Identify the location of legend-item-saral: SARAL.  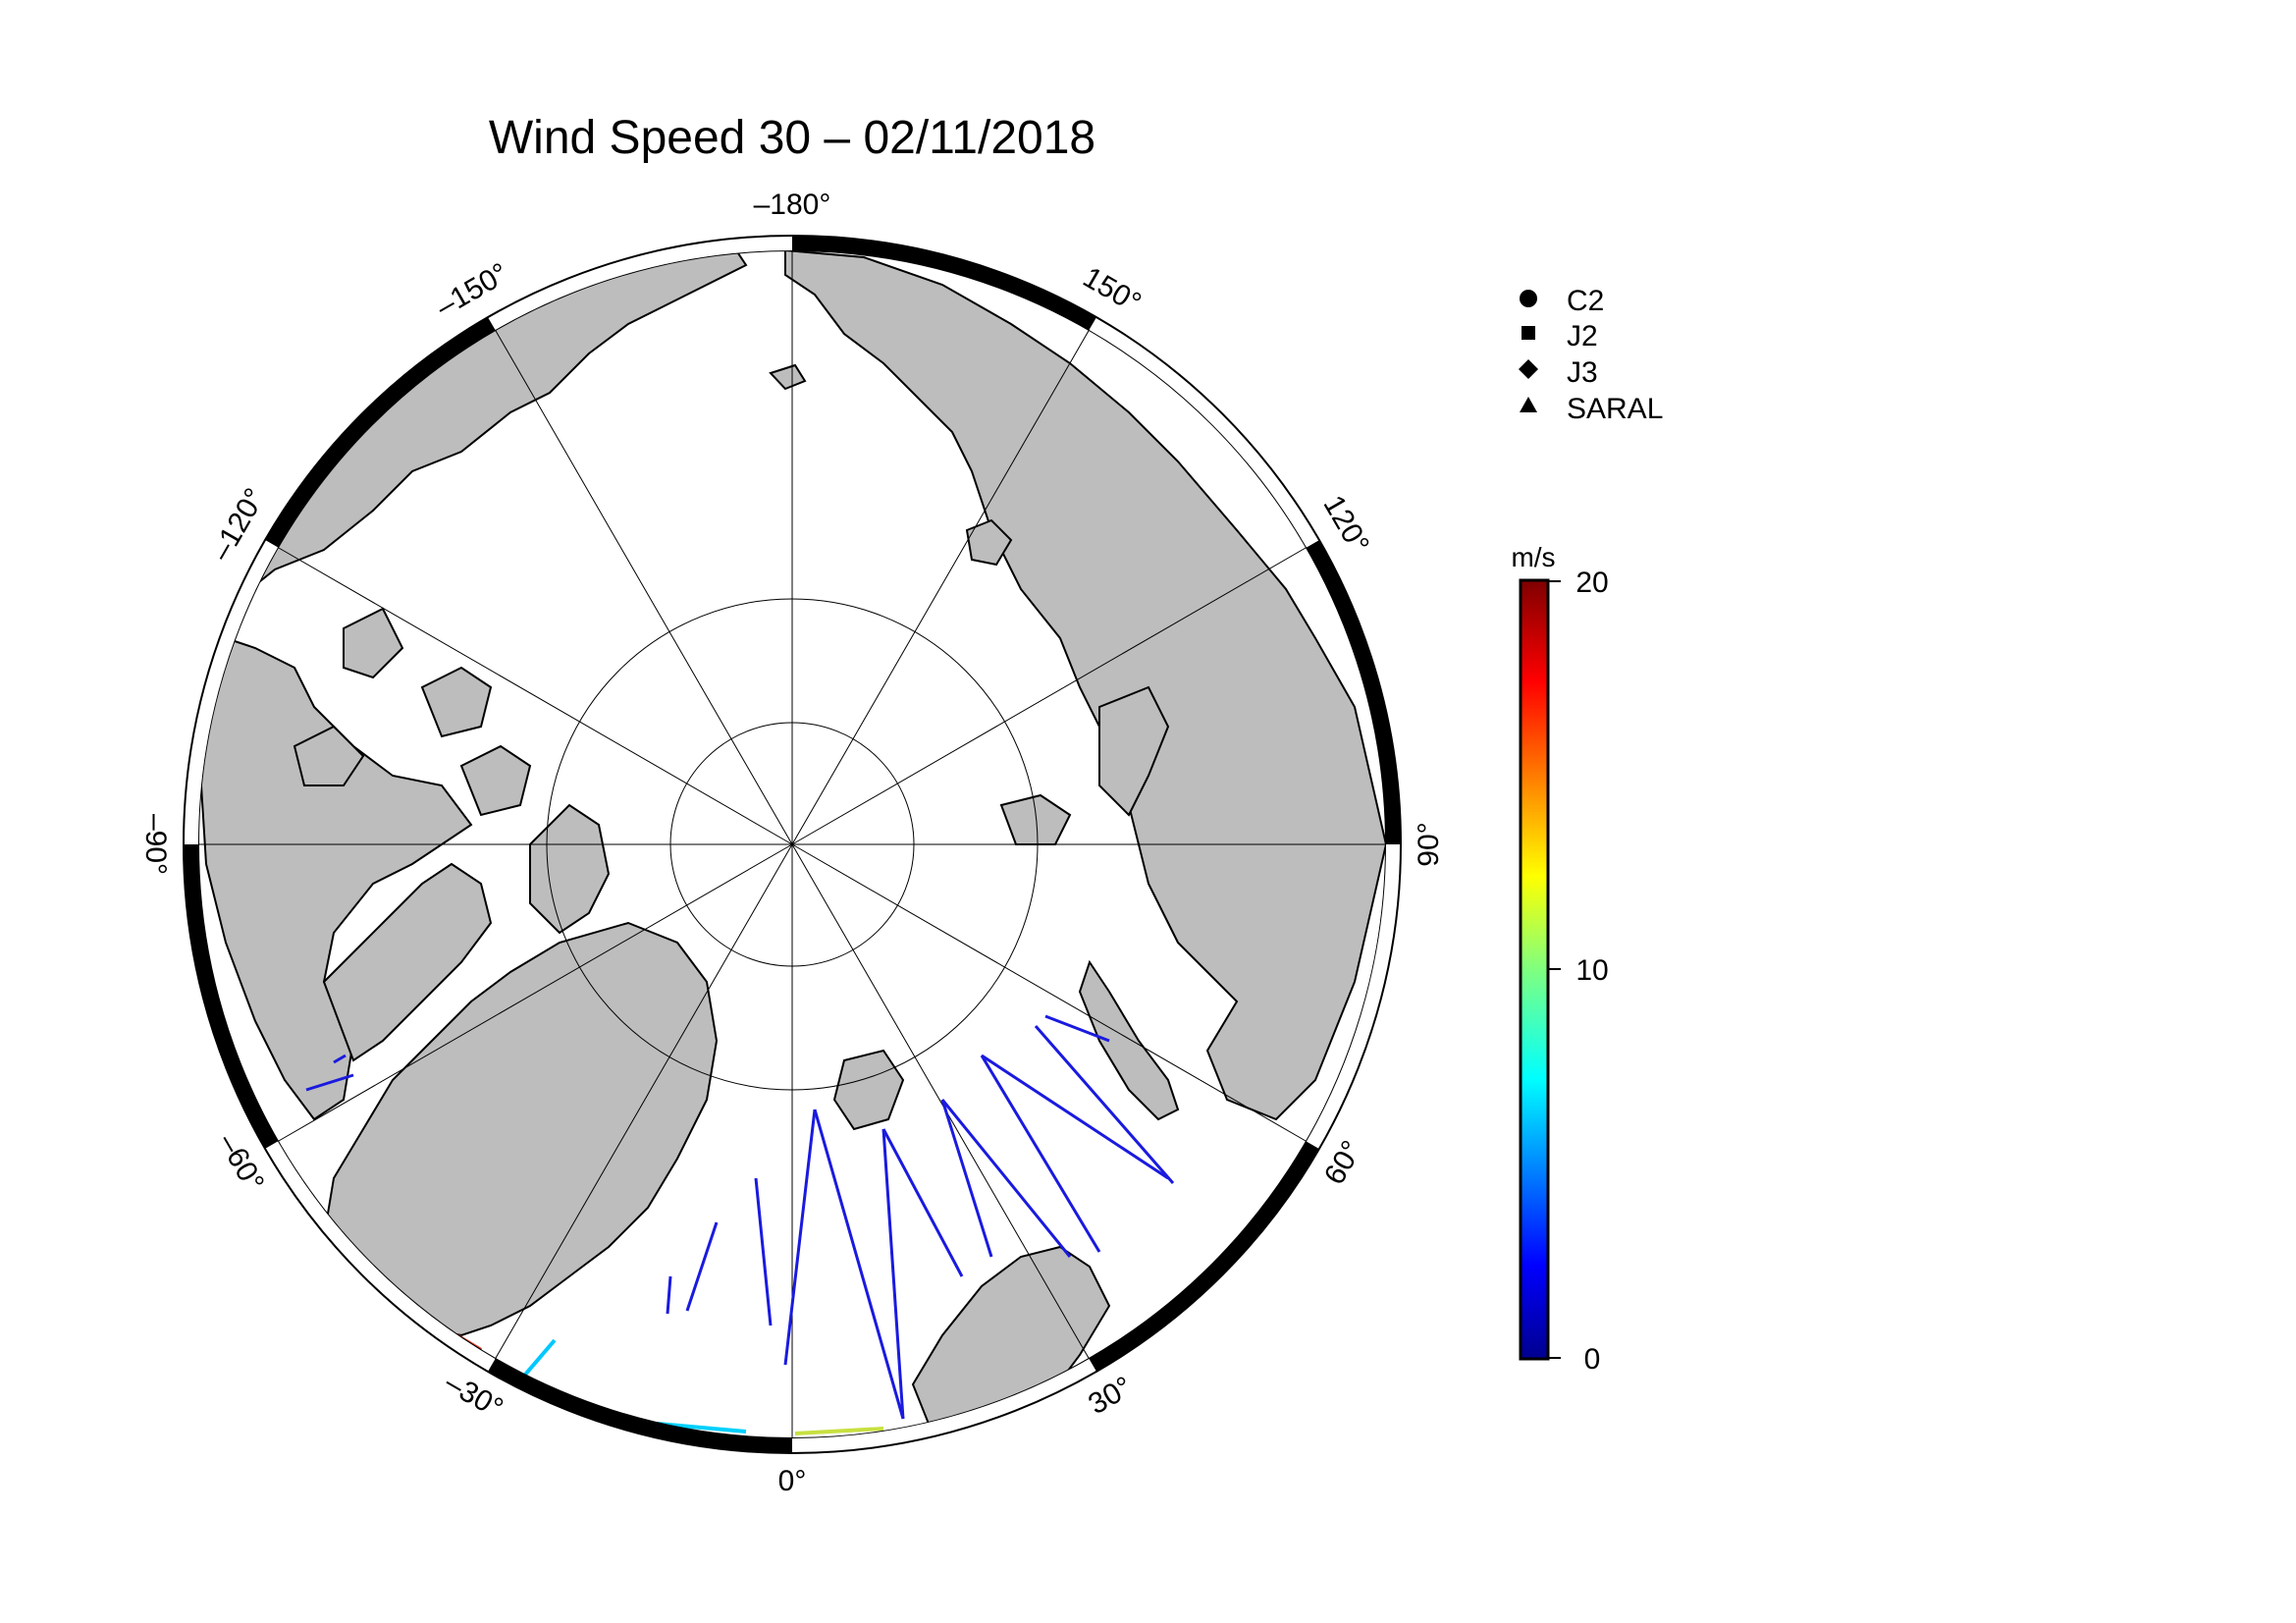
(1592, 409).